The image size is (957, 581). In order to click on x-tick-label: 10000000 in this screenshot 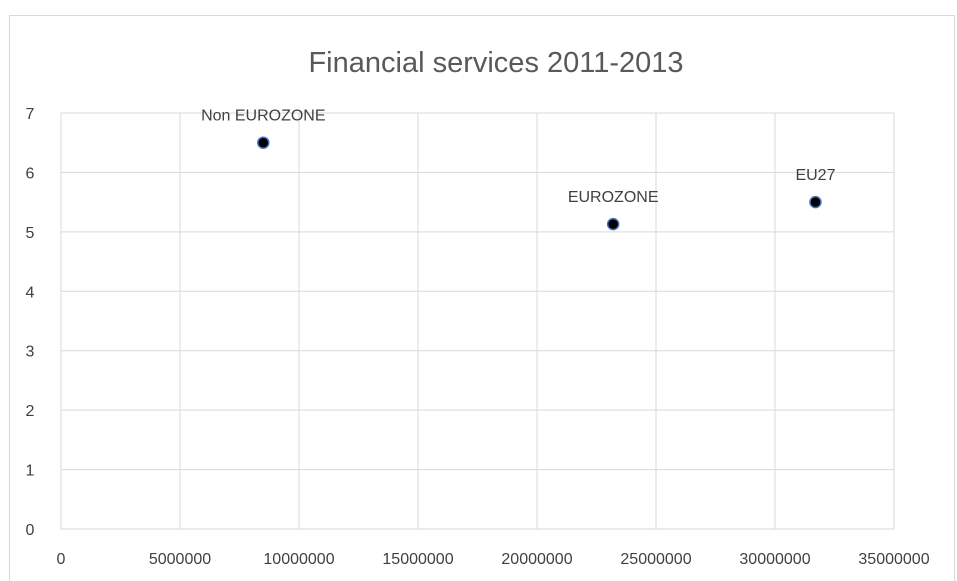, I will do `click(298, 559)`.